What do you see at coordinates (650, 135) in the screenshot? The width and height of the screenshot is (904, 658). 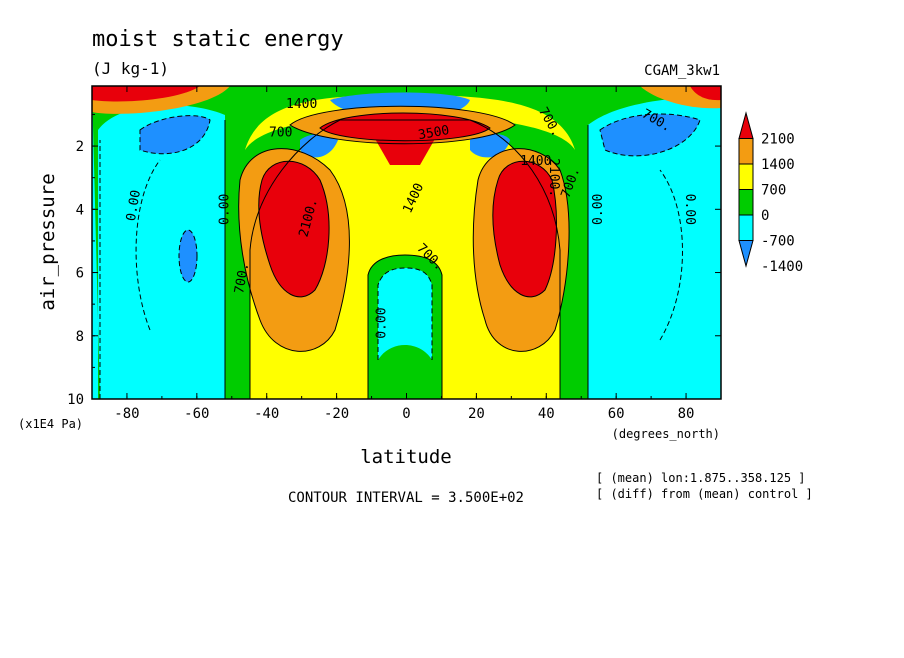 I see `min-nh-upper` at bounding box center [650, 135].